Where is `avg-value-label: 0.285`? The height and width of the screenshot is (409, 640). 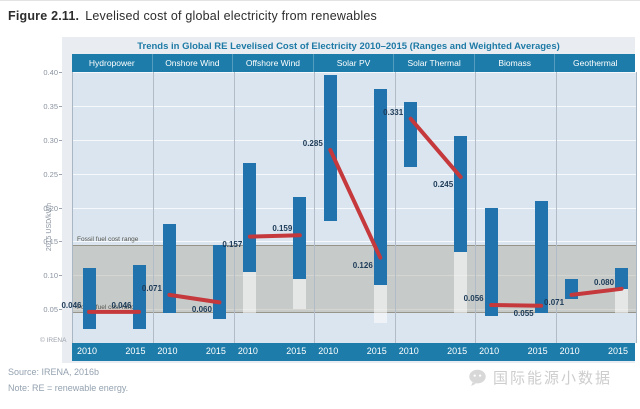 avg-value-label: 0.285 is located at coordinates (312, 143).